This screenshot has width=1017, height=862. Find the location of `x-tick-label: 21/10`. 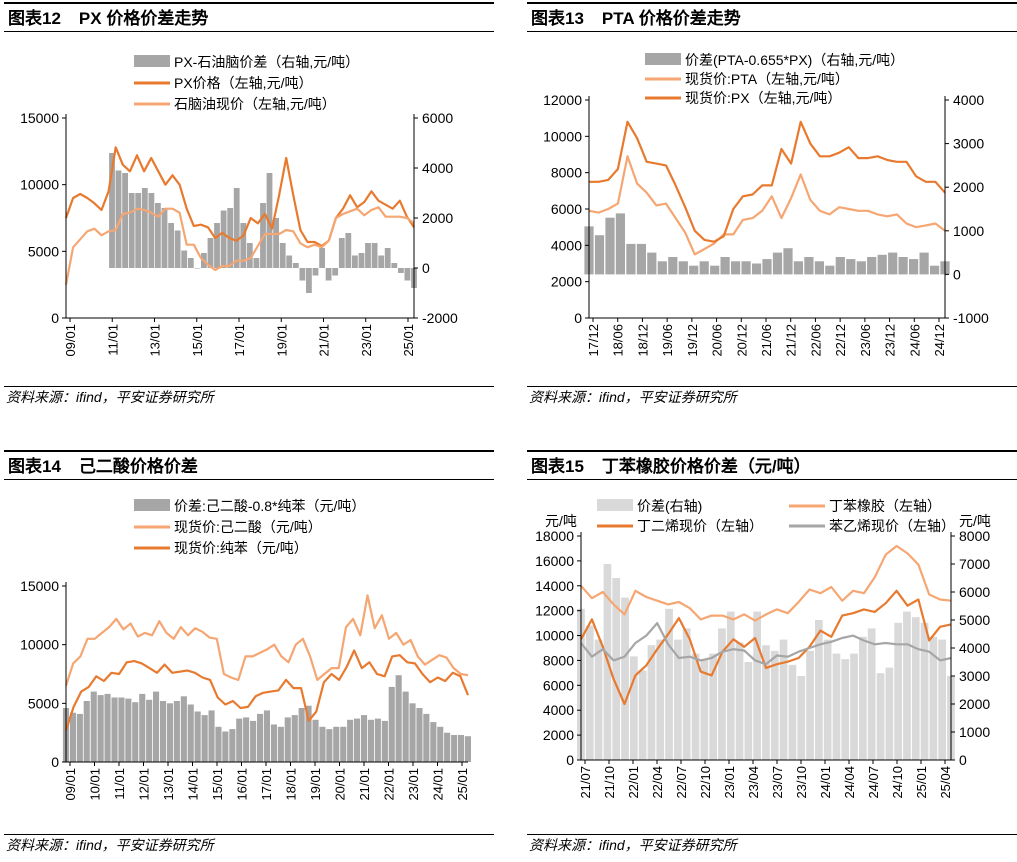

x-tick-label: 21/10 is located at coordinates (609, 782).